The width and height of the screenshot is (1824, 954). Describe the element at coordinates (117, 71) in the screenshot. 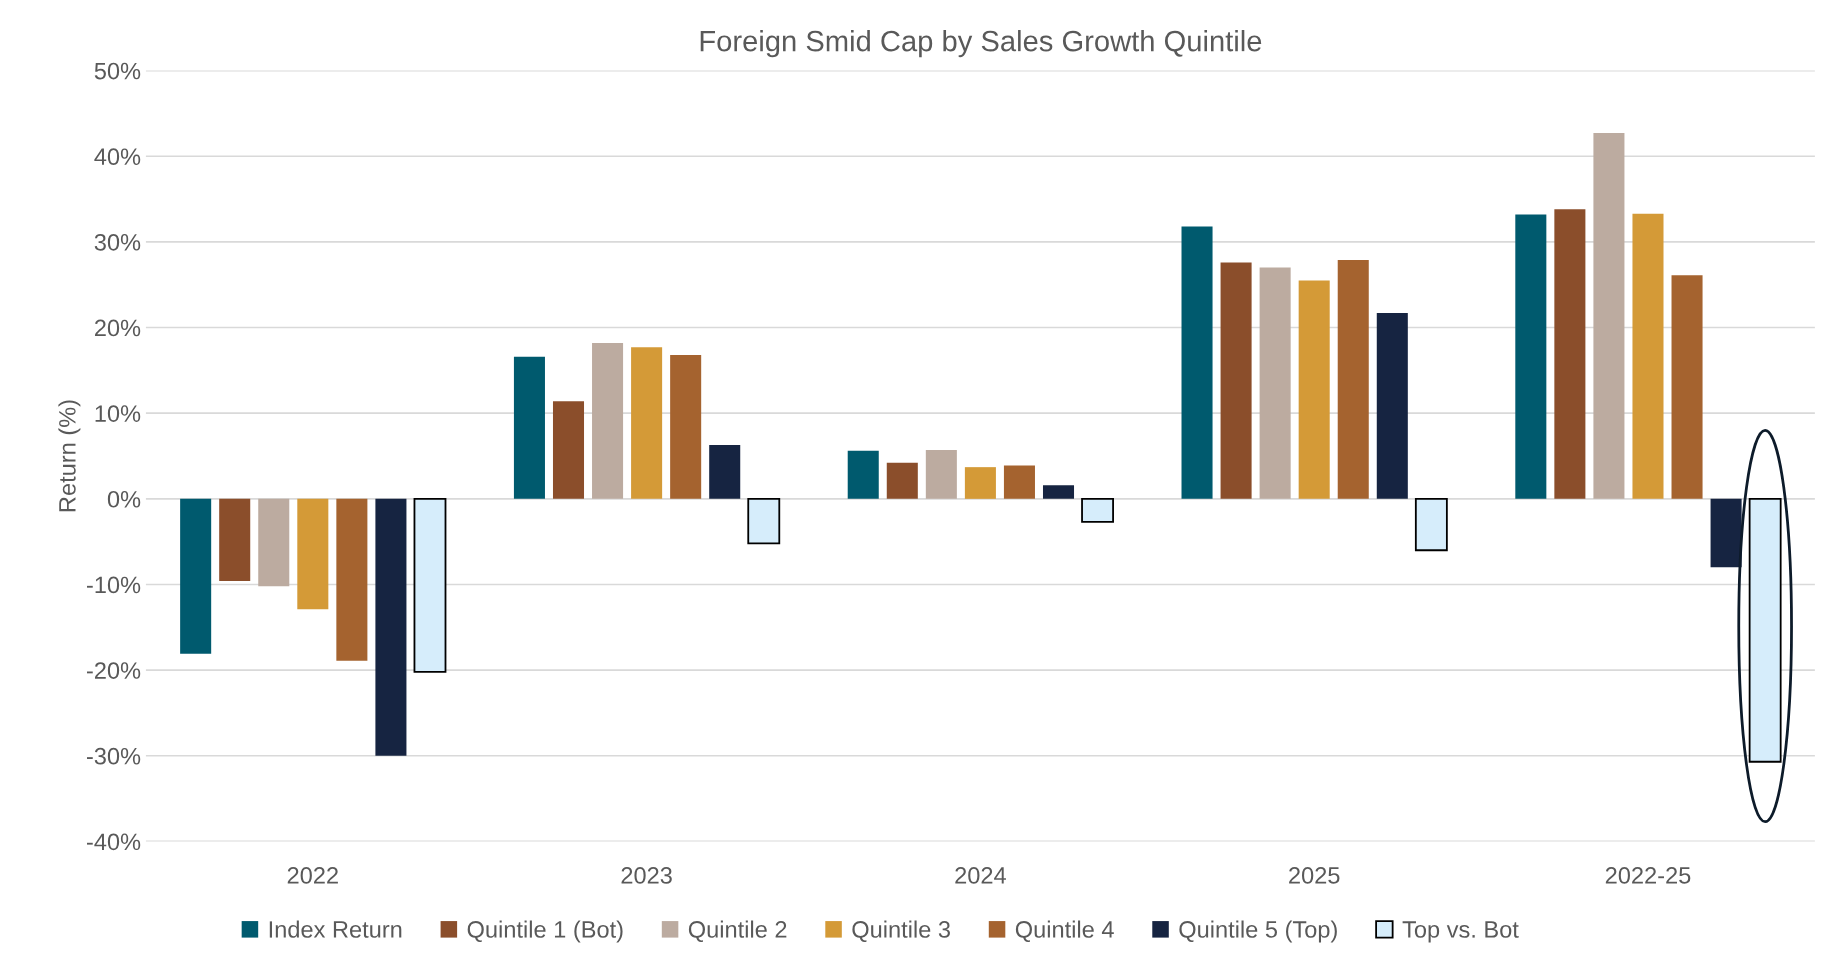

I see `y-tick-label: 50%` at that location.